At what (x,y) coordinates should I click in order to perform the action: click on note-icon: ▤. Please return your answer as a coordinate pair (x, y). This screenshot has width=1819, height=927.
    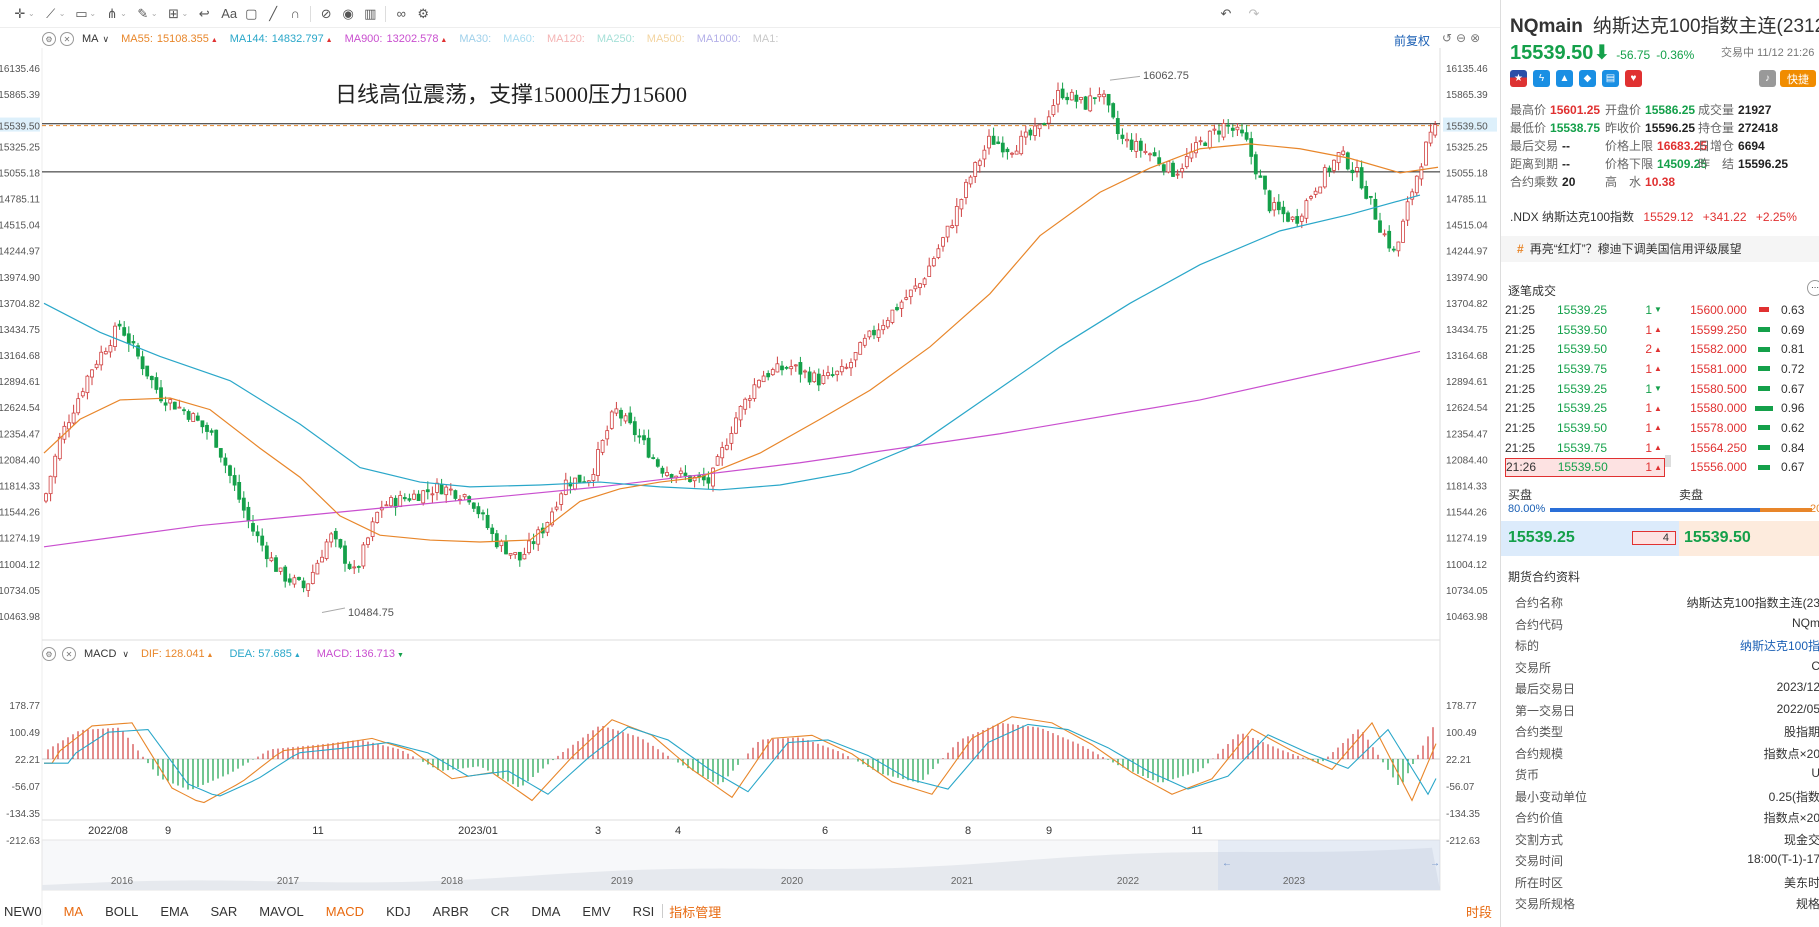
    Looking at the image, I should click on (1610, 78).